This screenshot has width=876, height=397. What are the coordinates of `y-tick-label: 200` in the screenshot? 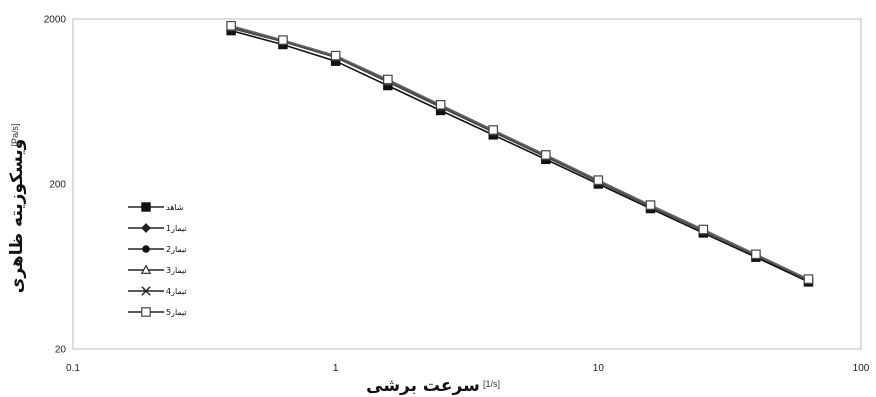 It's located at (57, 185).